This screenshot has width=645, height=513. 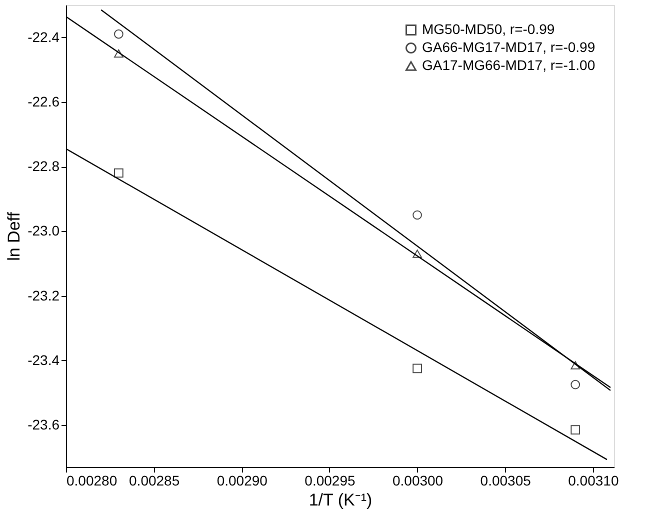 What do you see at coordinates (488, 29) in the screenshot?
I see `legend-label: MG50-MD50, r=-0.99` at bounding box center [488, 29].